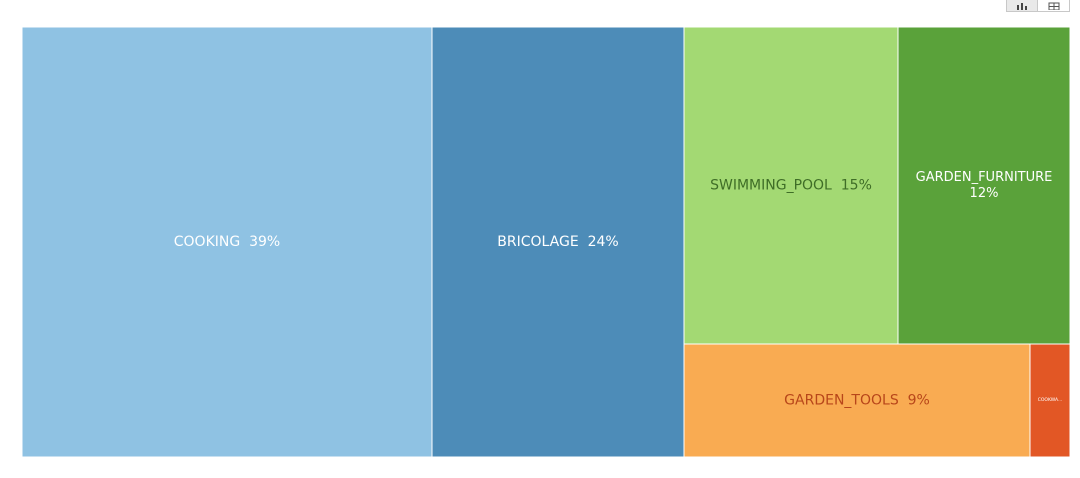 This screenshot has height=478, width=1080. I want to click on treemap-rect-swimming-pool, so click(791, 185).